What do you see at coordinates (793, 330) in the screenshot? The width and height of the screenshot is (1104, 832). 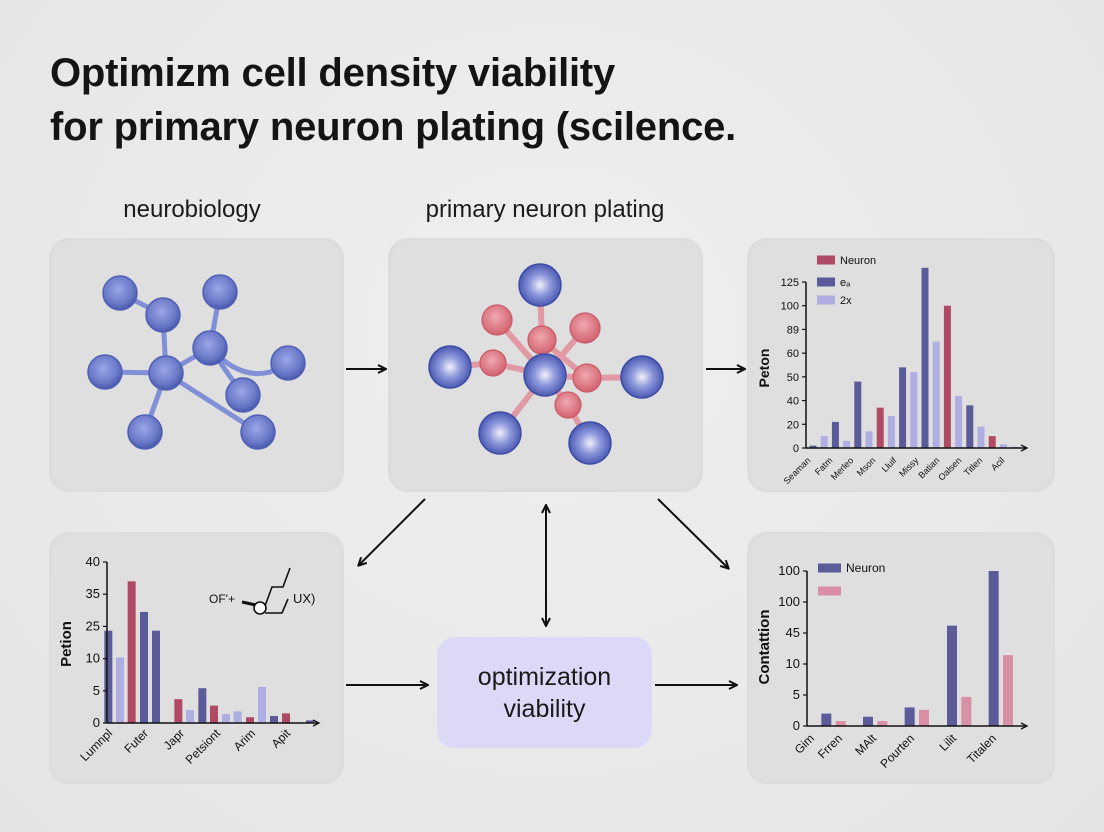 I see `y-tick-label: 89` at bounding box center [793, 330].